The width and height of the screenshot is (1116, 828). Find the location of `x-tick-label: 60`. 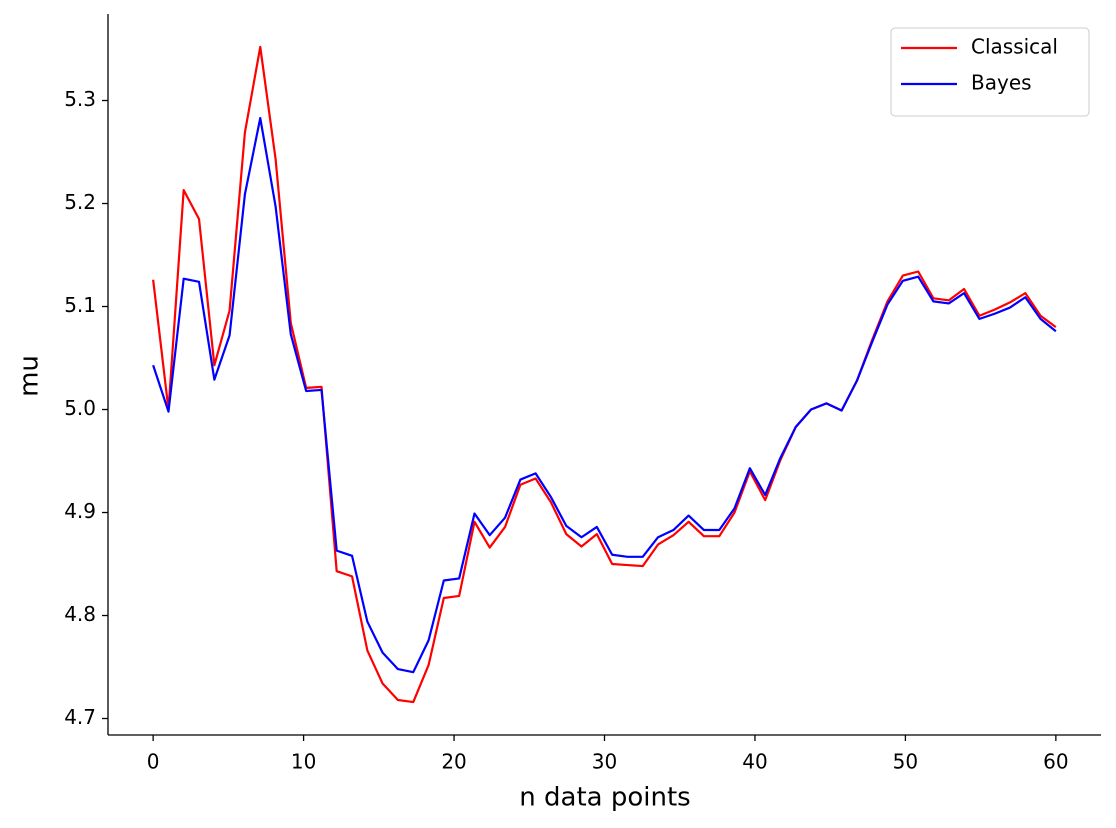

x-tick-label: 60 is located at coordinates (1055, 762).